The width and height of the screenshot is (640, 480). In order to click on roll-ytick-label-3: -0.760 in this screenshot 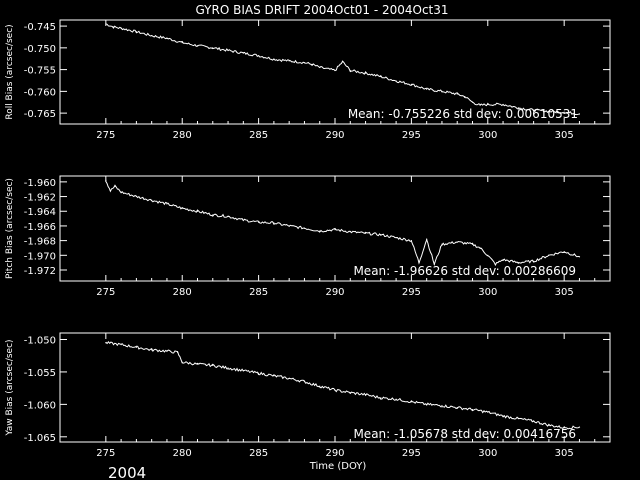, I will do `click(40, 92)`.